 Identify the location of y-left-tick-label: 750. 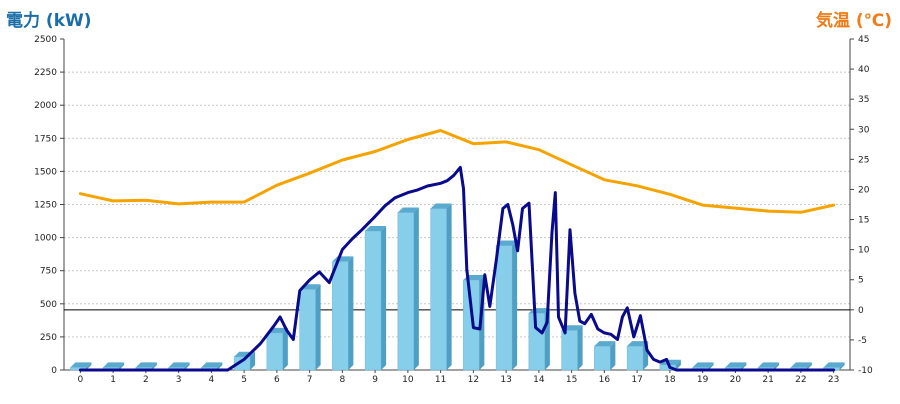
(48, 272).